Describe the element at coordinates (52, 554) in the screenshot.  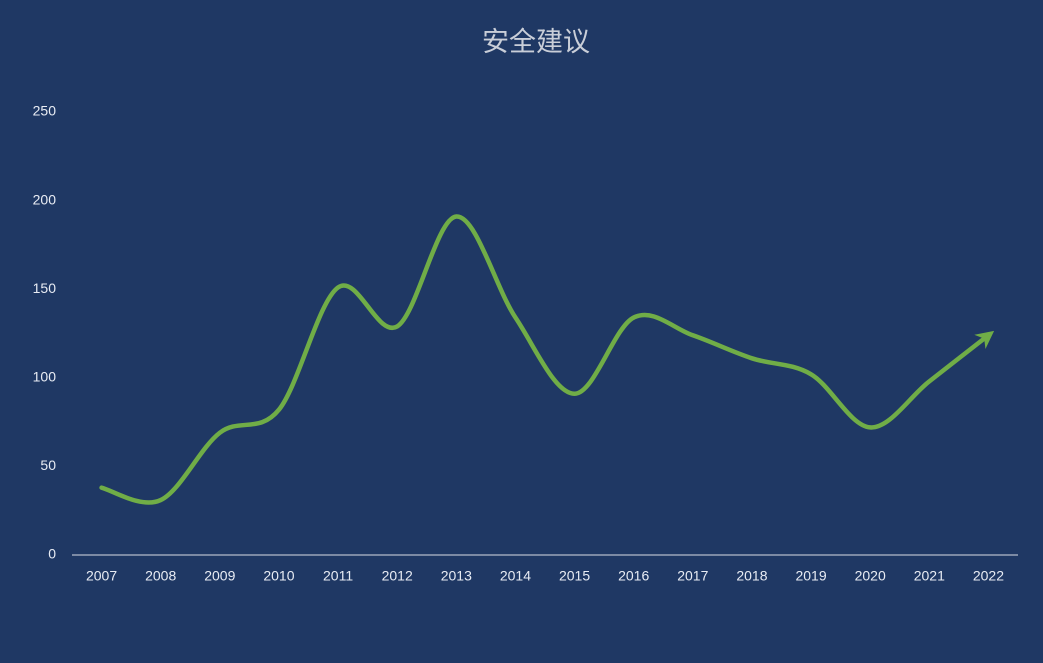
I see `y-tick-label: 0` at that location.